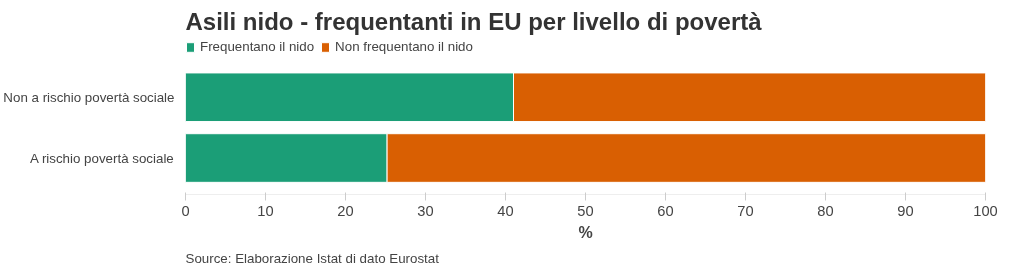 The height and width of the screenshot is (276, 1020). Describe the element at coordinates (585, 232) in the screenshot. I see `x-axis-title: %` at that location.